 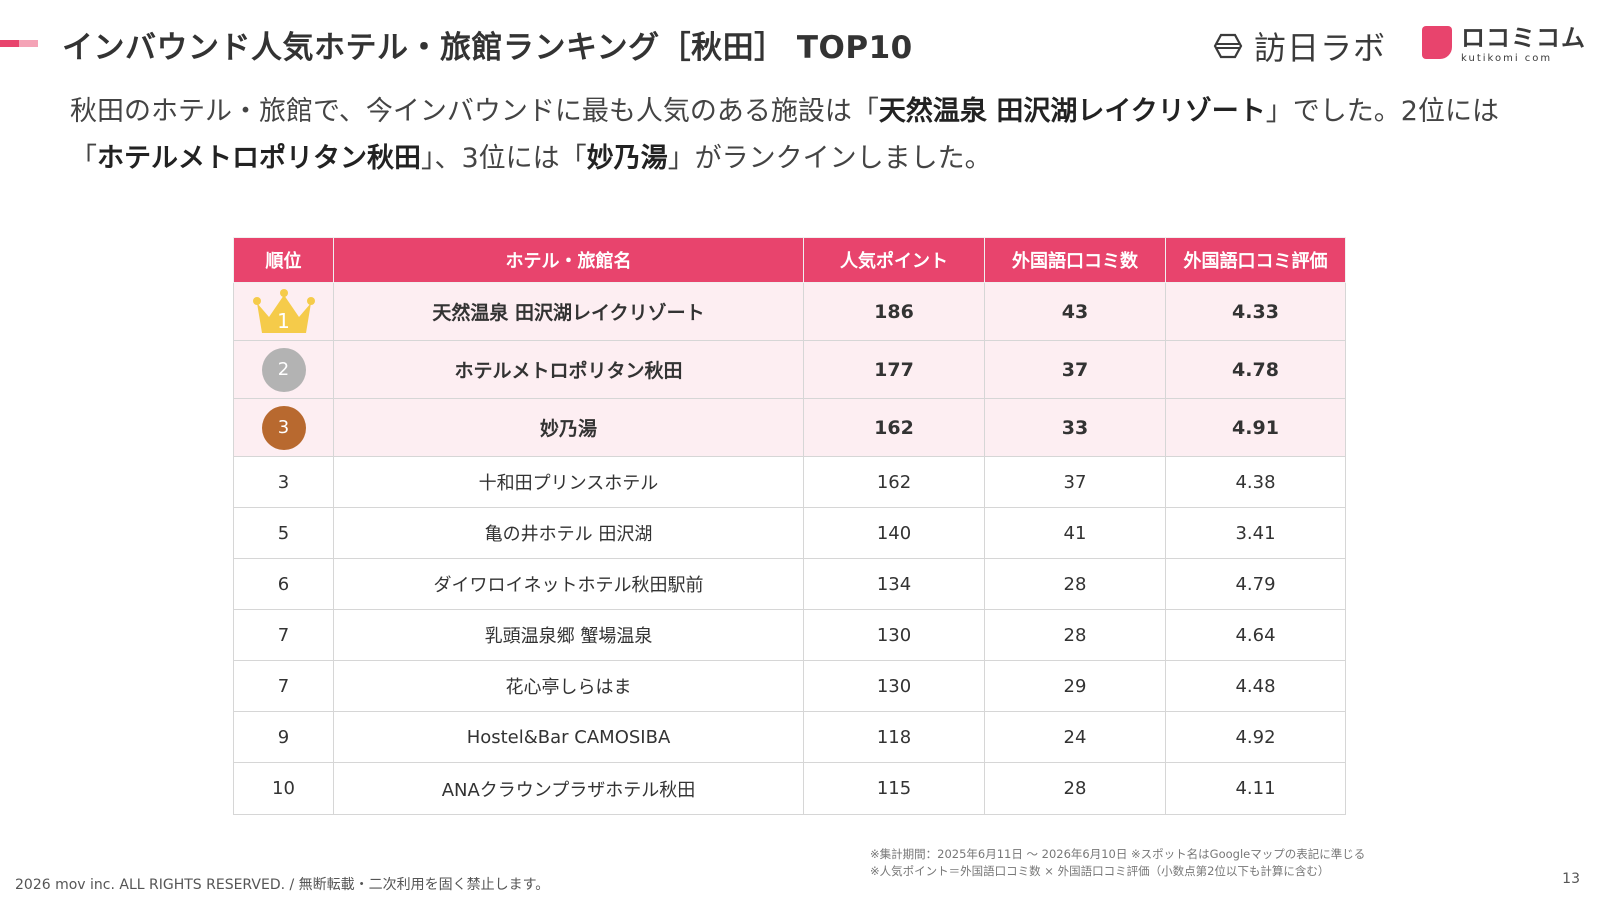 What do you see at coordinates (568, 533) in the screenshot?
I see `hotel-name-cell: 亀の井ホテル 田沢湖` at bounding box center [568, 533].